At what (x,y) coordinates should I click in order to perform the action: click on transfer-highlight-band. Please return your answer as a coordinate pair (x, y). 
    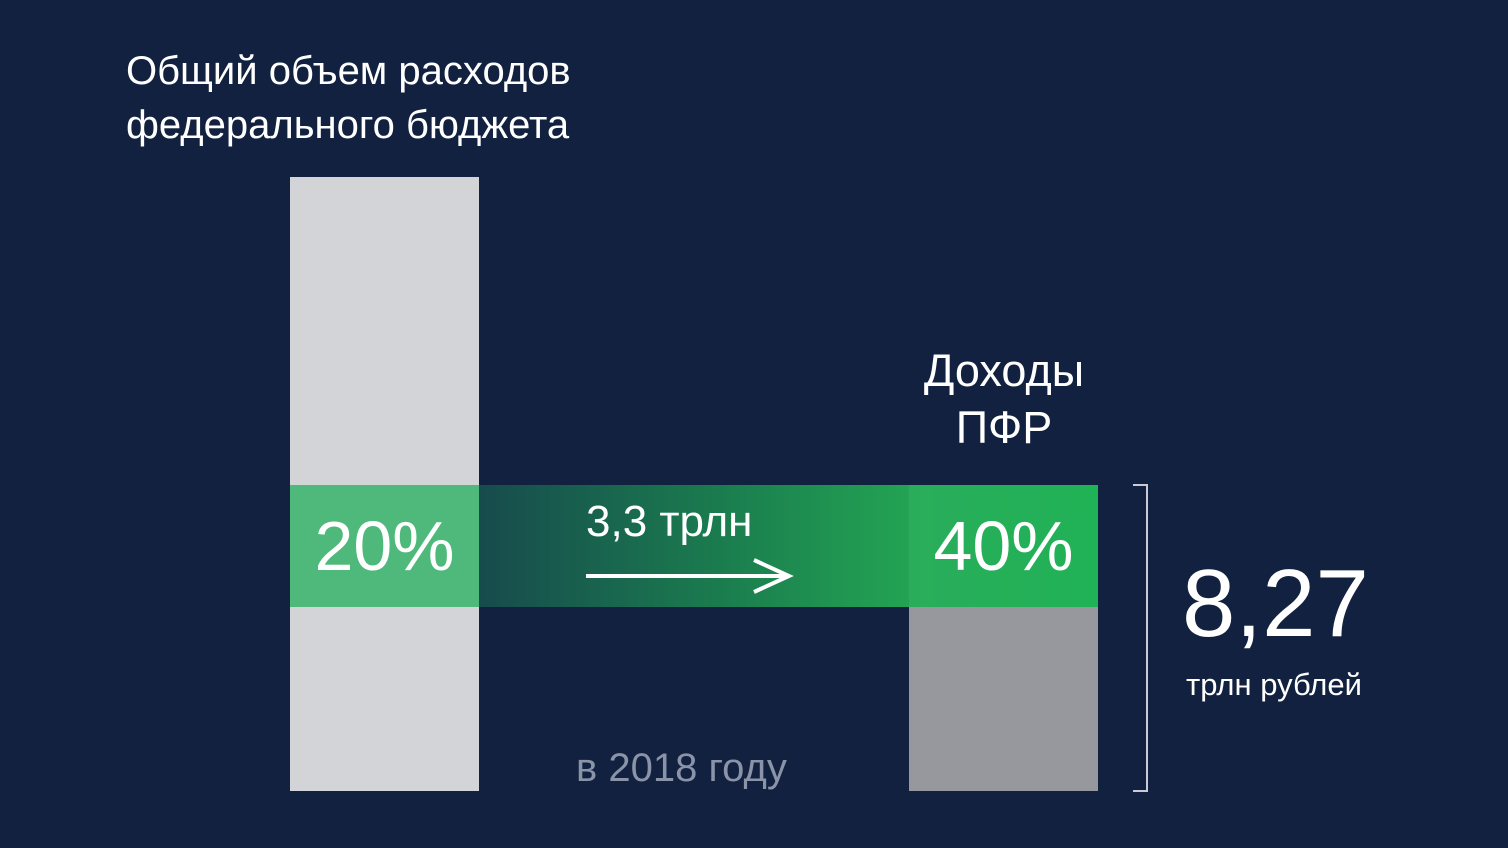
    Looking at the image, I should click on (694, 546).